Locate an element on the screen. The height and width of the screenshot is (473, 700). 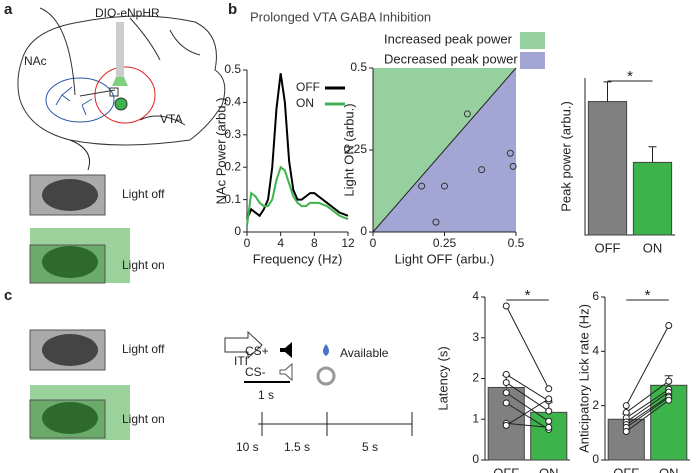
task-label: Available is located at coordinates (364, 353).